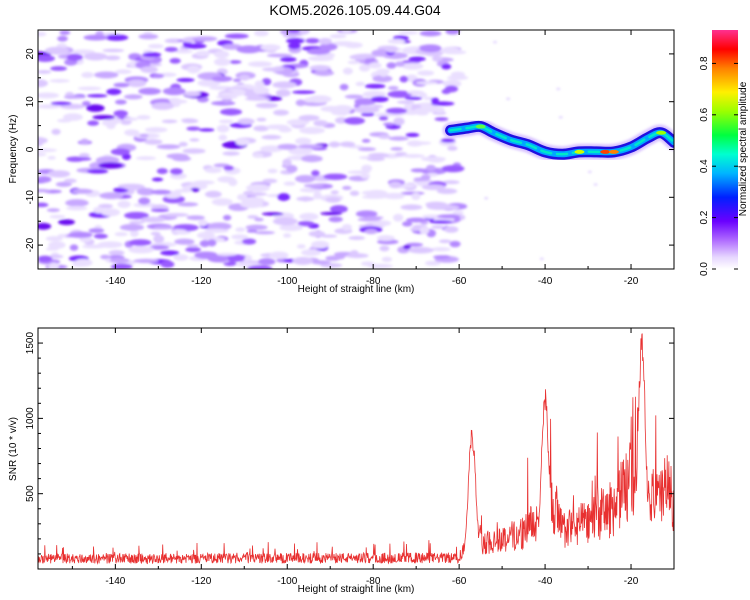 This screenshot has height=600, width=750. What do you see at coordinates (743, 148) in the screenshot?
I see `colorbar-label: Normalized spectral amplitude` at bounding box center [743, 148].